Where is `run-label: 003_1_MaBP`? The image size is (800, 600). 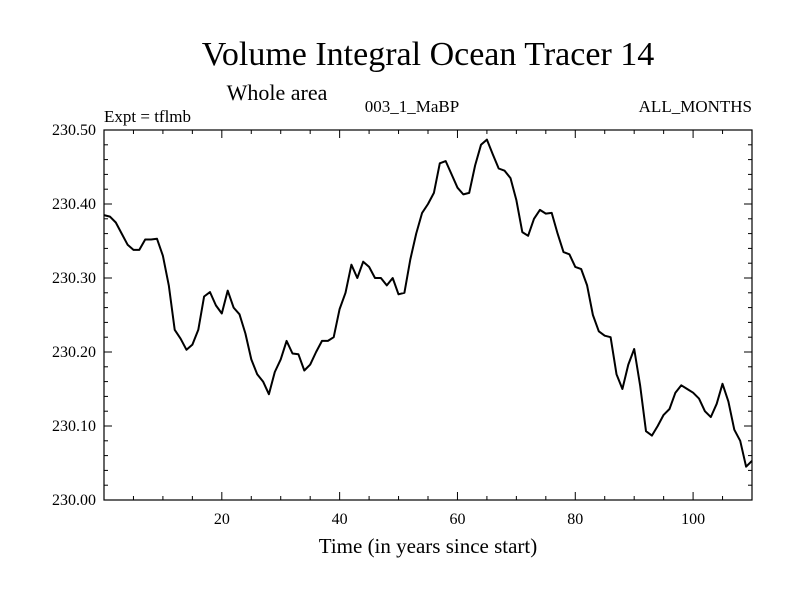 run-label: 003_1_MaBP is located at coordinates (412, 106).